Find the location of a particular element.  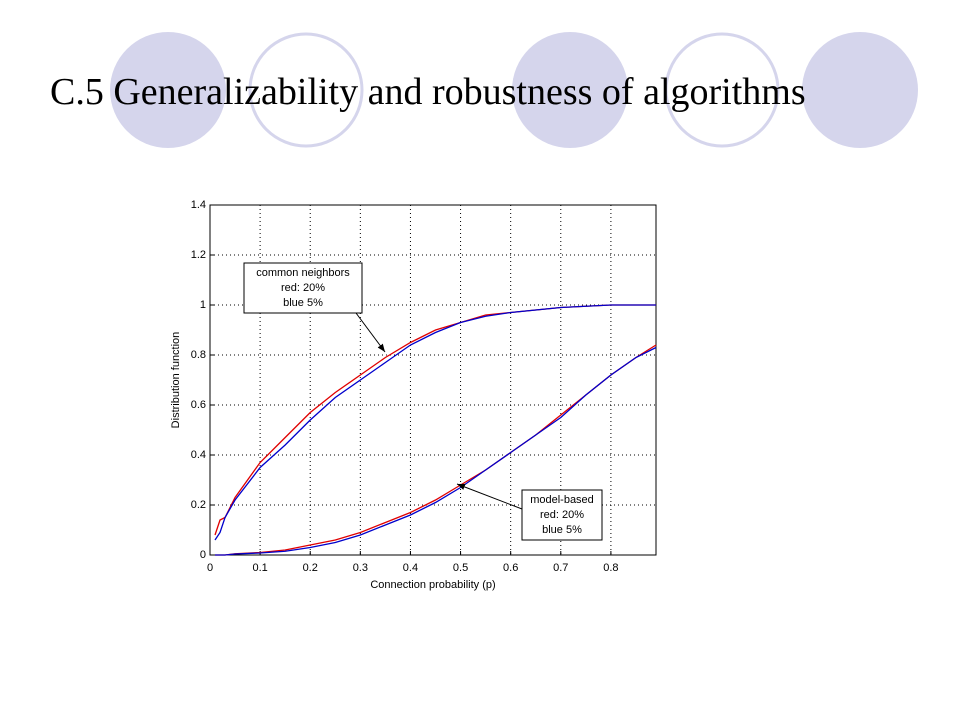

x-tick-label: 0.7 is located at coordinates (560, 568).